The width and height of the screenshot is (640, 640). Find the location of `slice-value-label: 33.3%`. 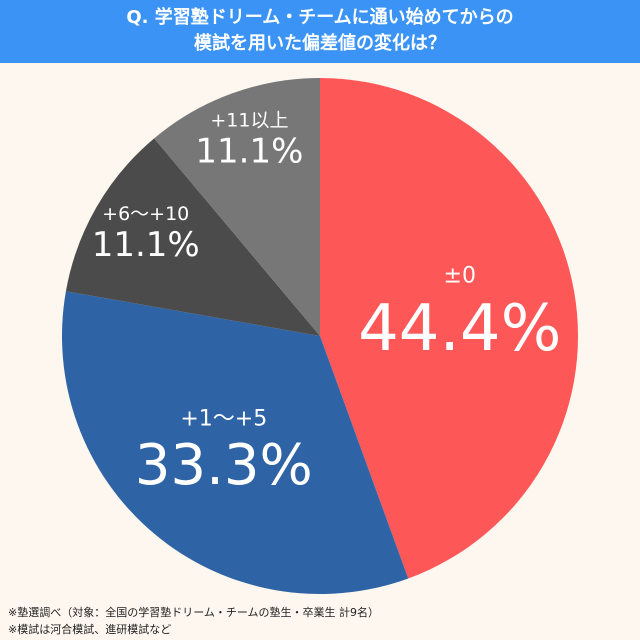

slice-value-label: 33.3% is located at coordinates (224, 465).